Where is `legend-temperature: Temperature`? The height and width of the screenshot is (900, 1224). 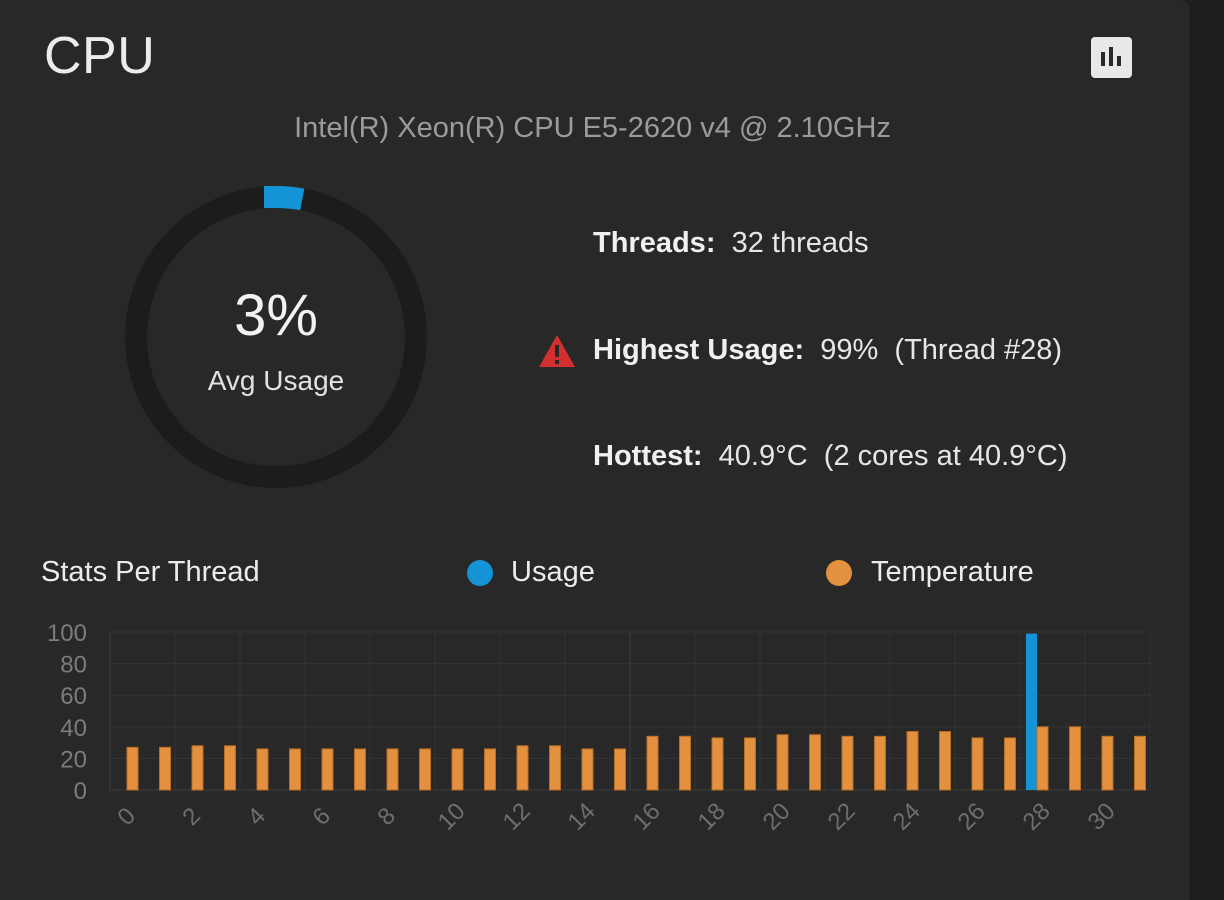 legend-temperature: Temperature is located at coordinates (952, 572).